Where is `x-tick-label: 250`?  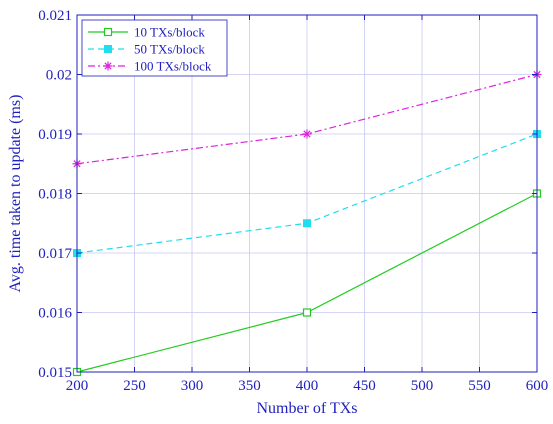
x-tick-label: 250 is located at coordinates (134, 386).